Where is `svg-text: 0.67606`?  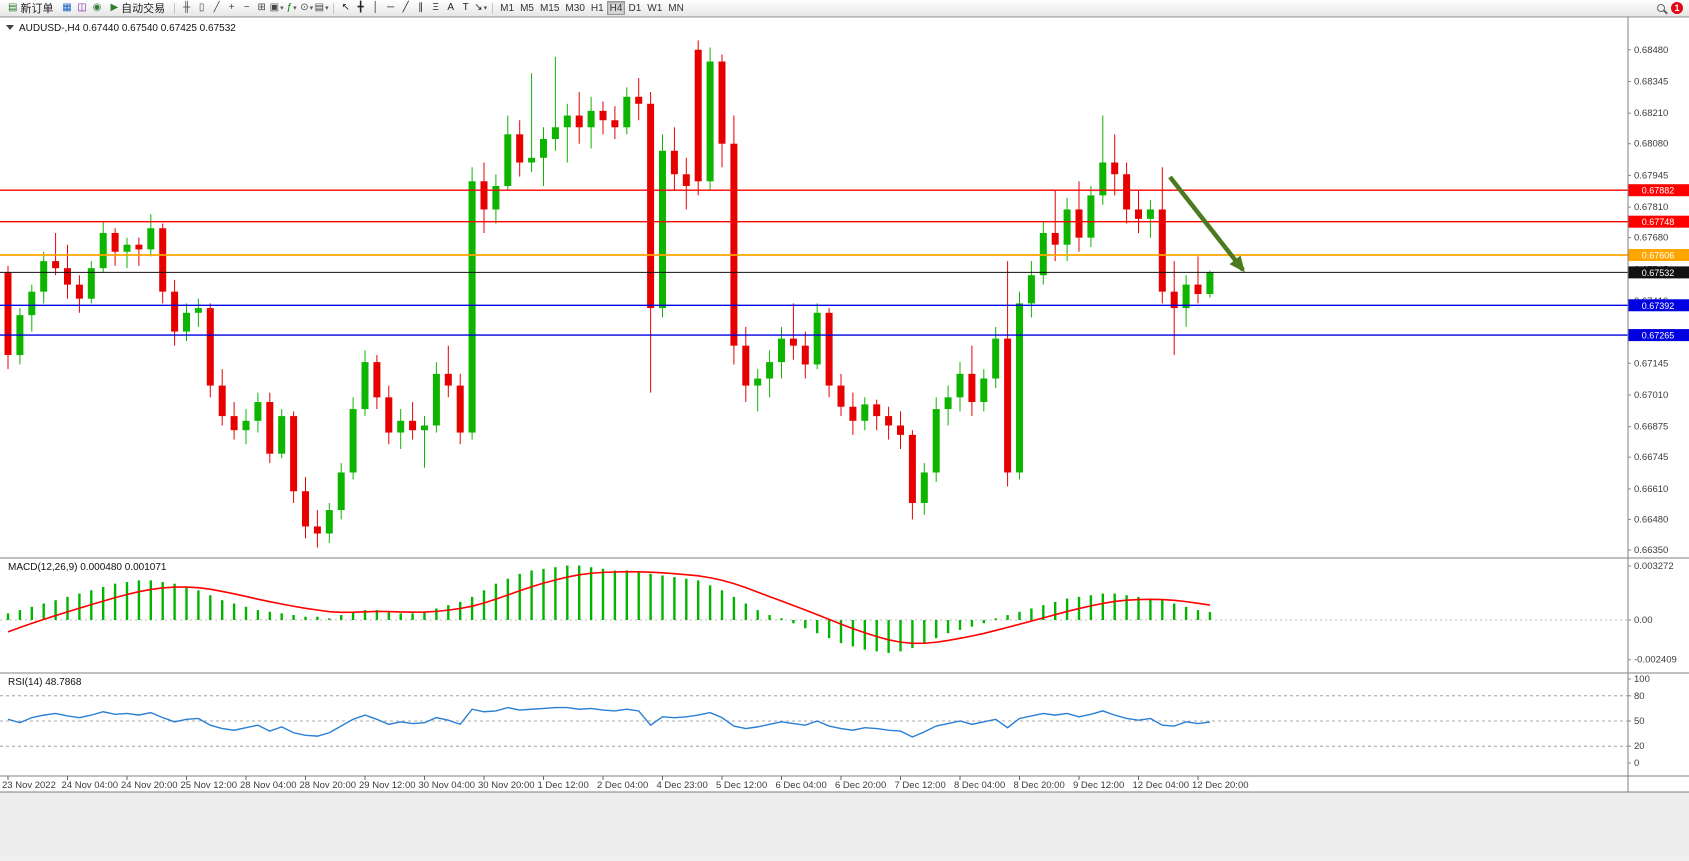 svg-text: 0.67606 is located at coordinates (1658, 256).